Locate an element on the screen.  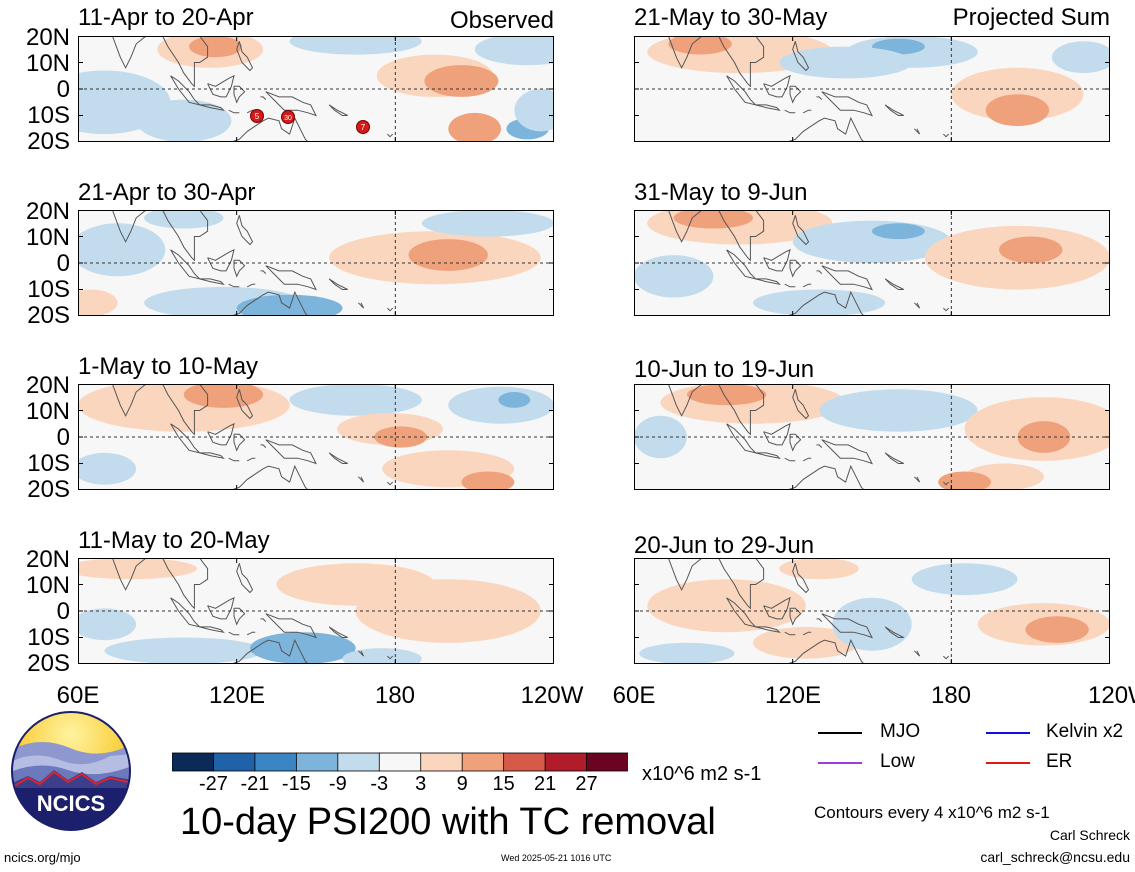
legend-label-low: Low is located at coordinates (897, 761).